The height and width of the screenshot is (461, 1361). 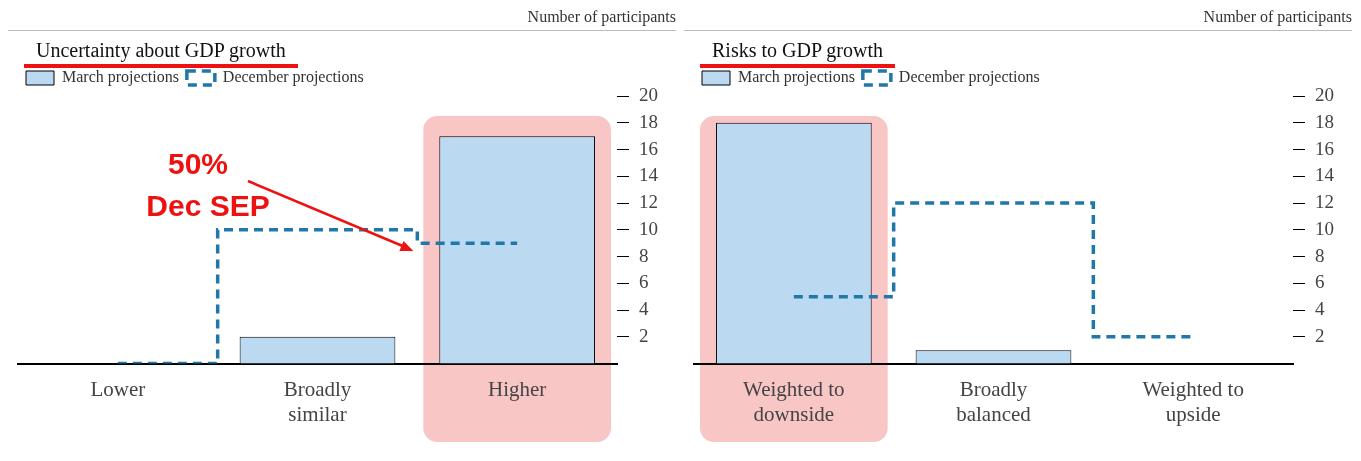 What do you see at coordinates (1193, 401) in the screenshot?
I see `x-tick-label: Weighted to upside` at bounding box center [1193, 401].